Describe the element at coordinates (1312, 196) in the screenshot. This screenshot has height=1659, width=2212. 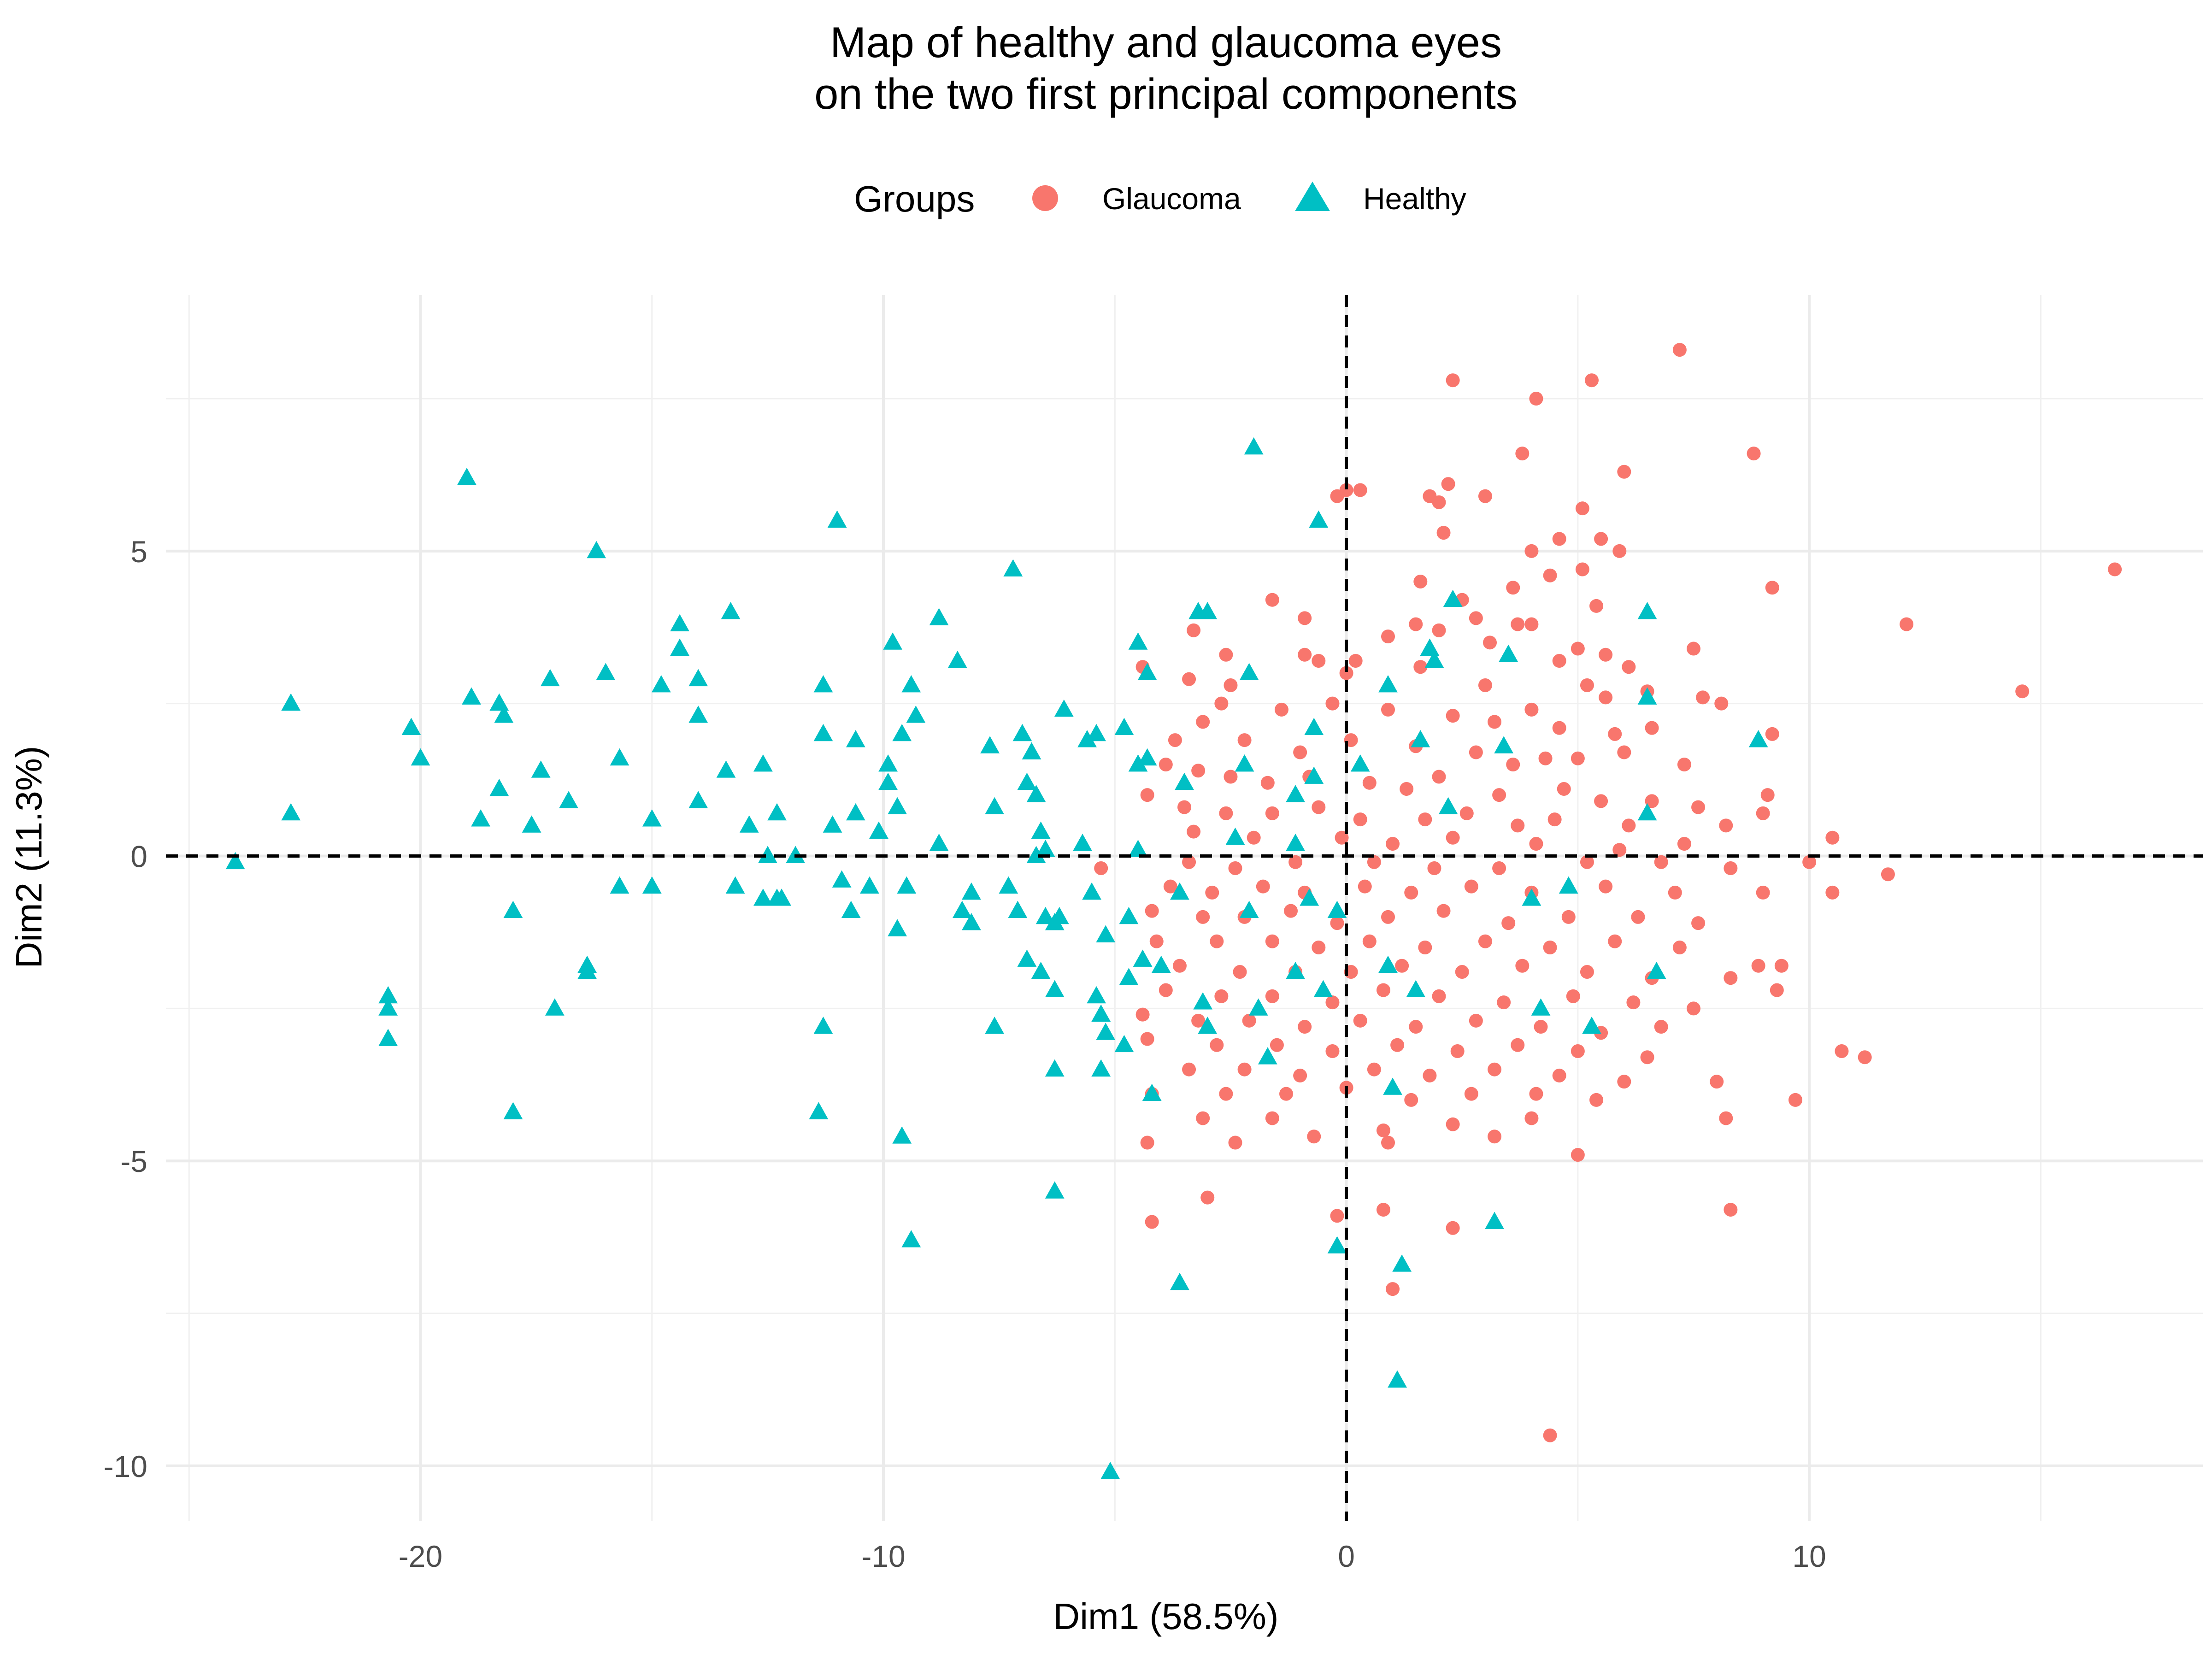
I see `legend-key-healthy` at that location.